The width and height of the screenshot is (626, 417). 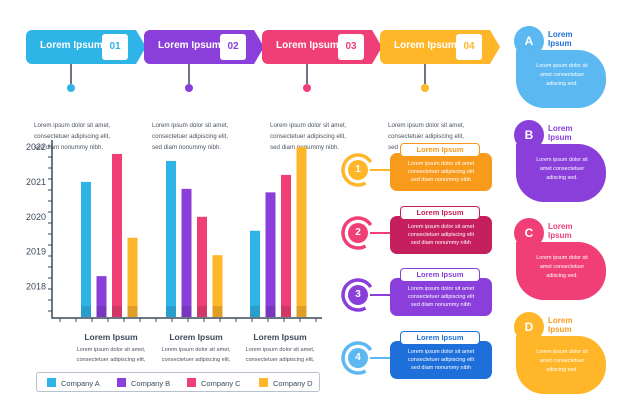 I want to click on card-letter: C, so click(x=529, y=233).